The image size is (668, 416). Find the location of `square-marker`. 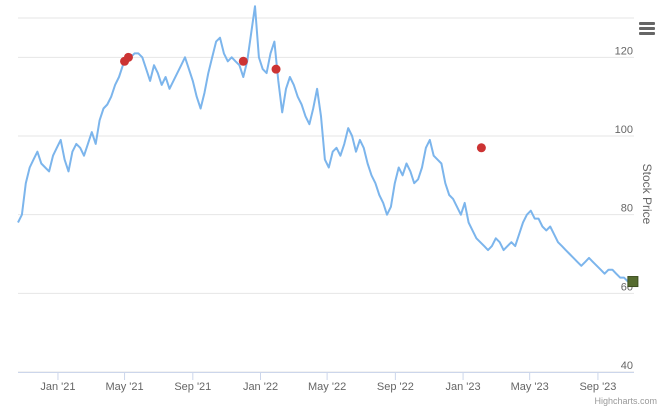

square-marker is located at coordinates (633, 282).